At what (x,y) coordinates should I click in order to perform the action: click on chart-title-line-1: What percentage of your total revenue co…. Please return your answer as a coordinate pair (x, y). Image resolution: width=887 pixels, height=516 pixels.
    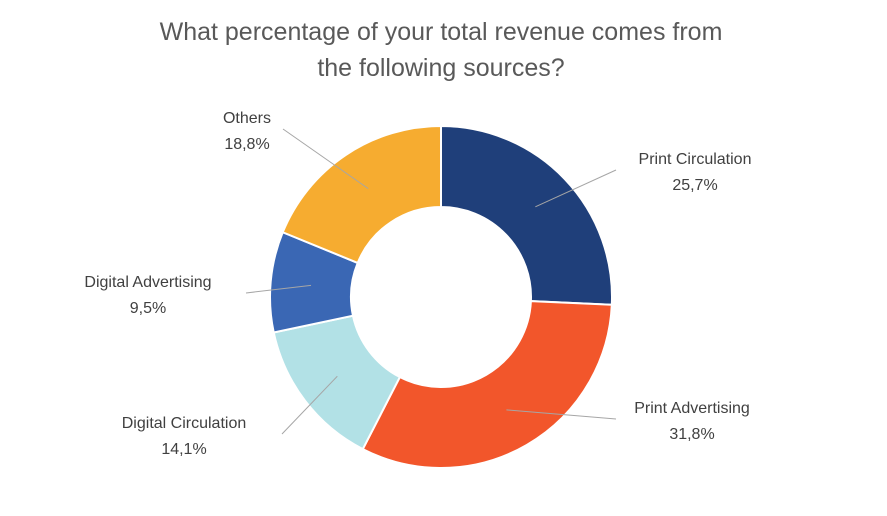
    Looking at the image, I should click on (441, 32).